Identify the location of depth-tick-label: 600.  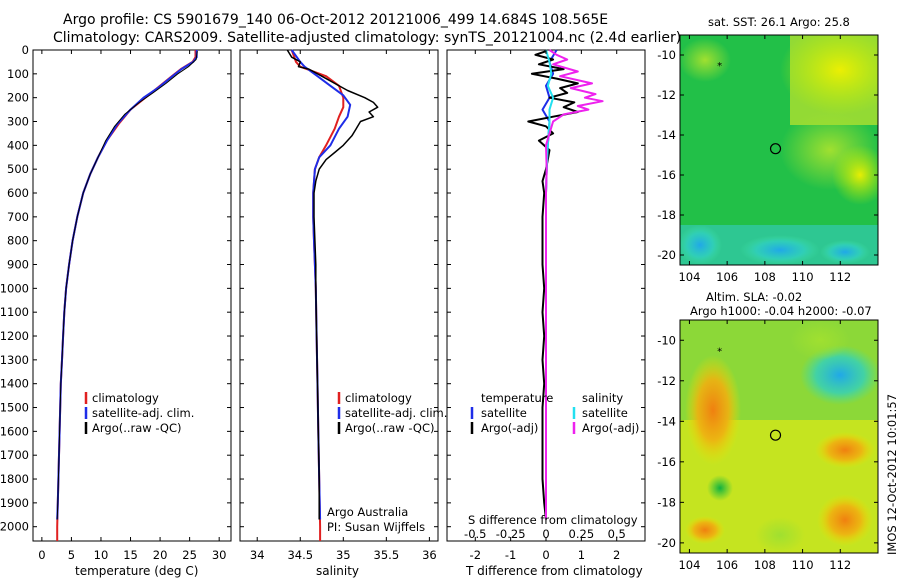
(18, 193).